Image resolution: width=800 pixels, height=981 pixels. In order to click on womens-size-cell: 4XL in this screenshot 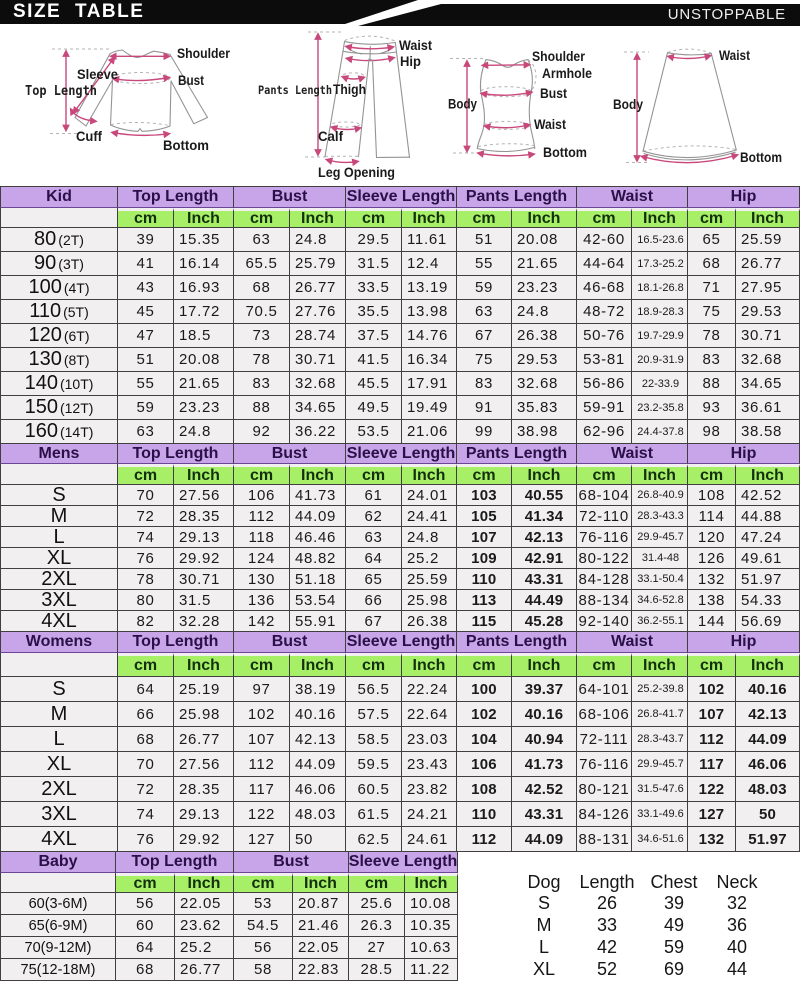, I will do `click(59, 839)`.